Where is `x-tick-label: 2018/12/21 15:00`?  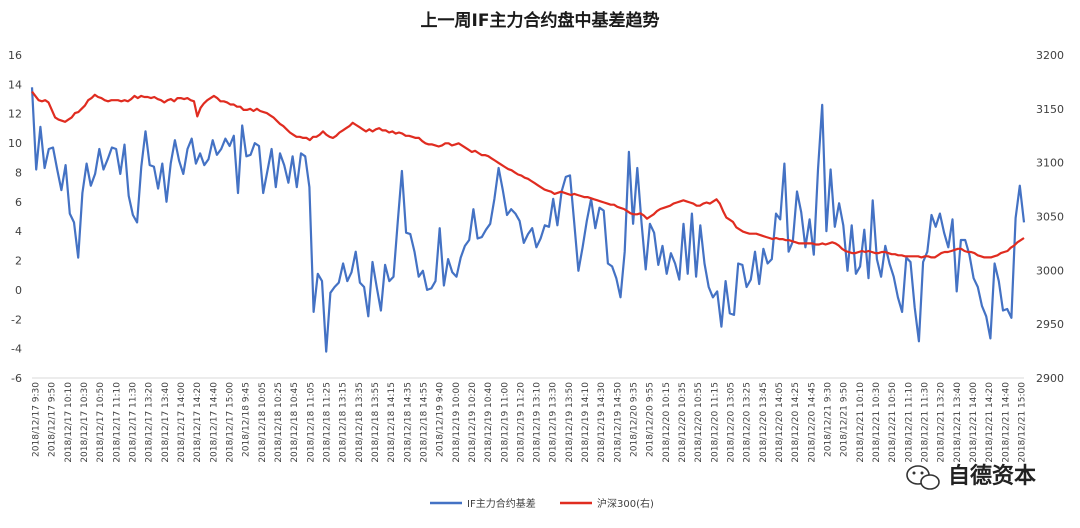
x-tick-label: 2018/12/21 15:00 is located at coordinates (1023, 422).